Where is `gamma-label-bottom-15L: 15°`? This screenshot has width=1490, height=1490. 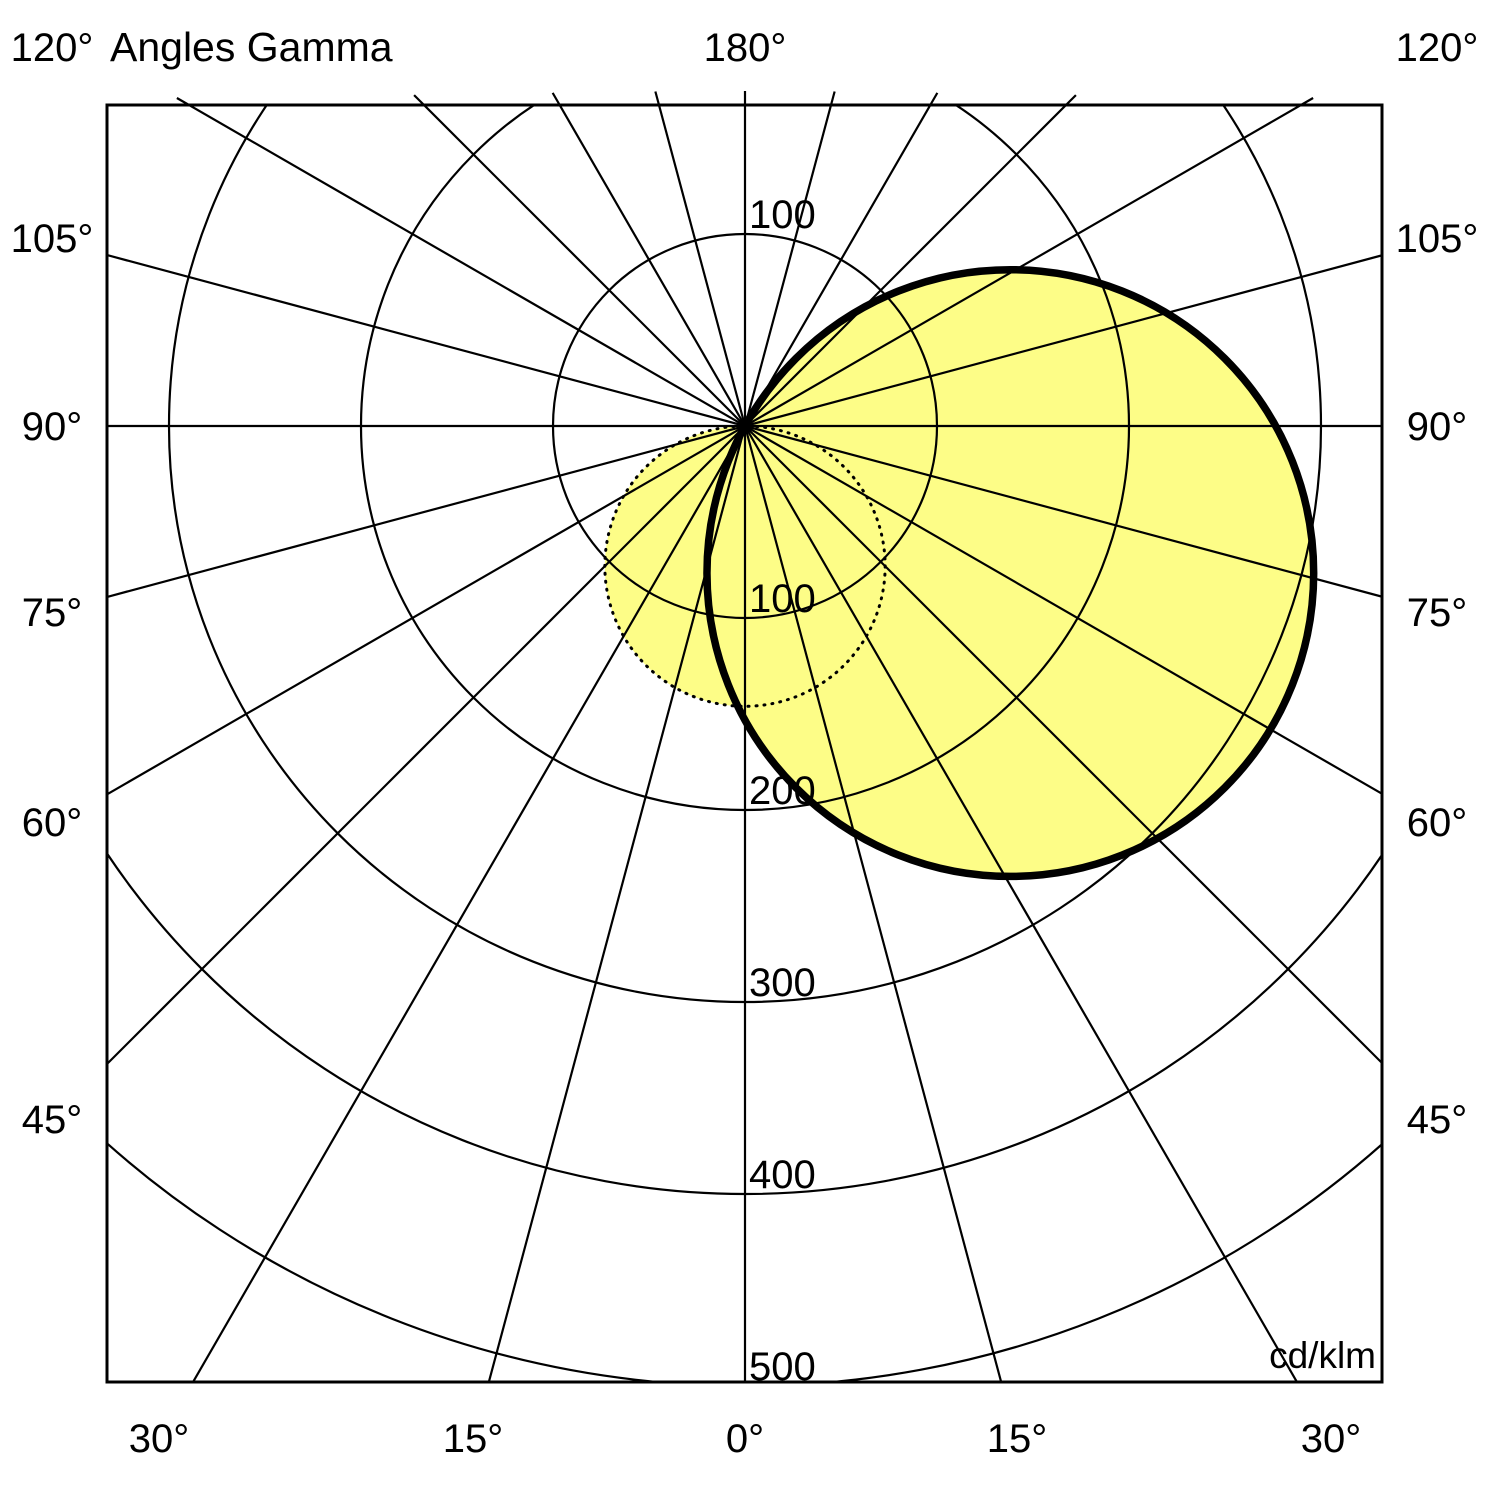 gamma-label-bottom-15L: 15° is located at coordinates (473, 1439).